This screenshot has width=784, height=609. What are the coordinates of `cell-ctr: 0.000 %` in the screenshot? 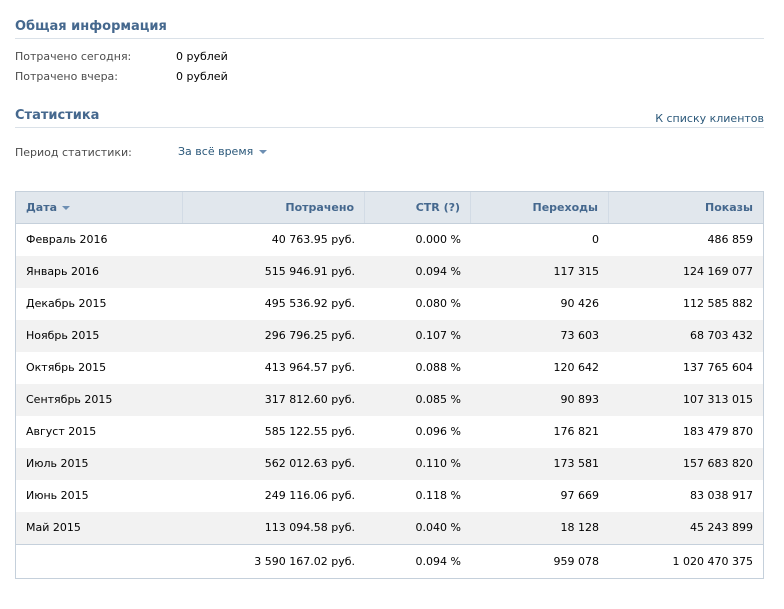 It's located at (438, 239).